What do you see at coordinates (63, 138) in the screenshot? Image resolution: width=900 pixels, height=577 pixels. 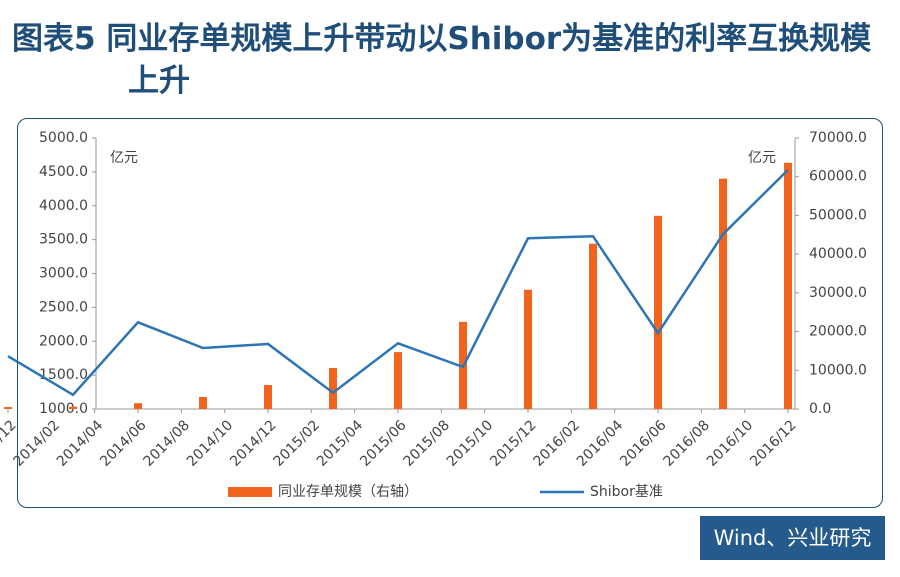 I see `y-tick-label: 5000.0` at bounding box center [63, 138].